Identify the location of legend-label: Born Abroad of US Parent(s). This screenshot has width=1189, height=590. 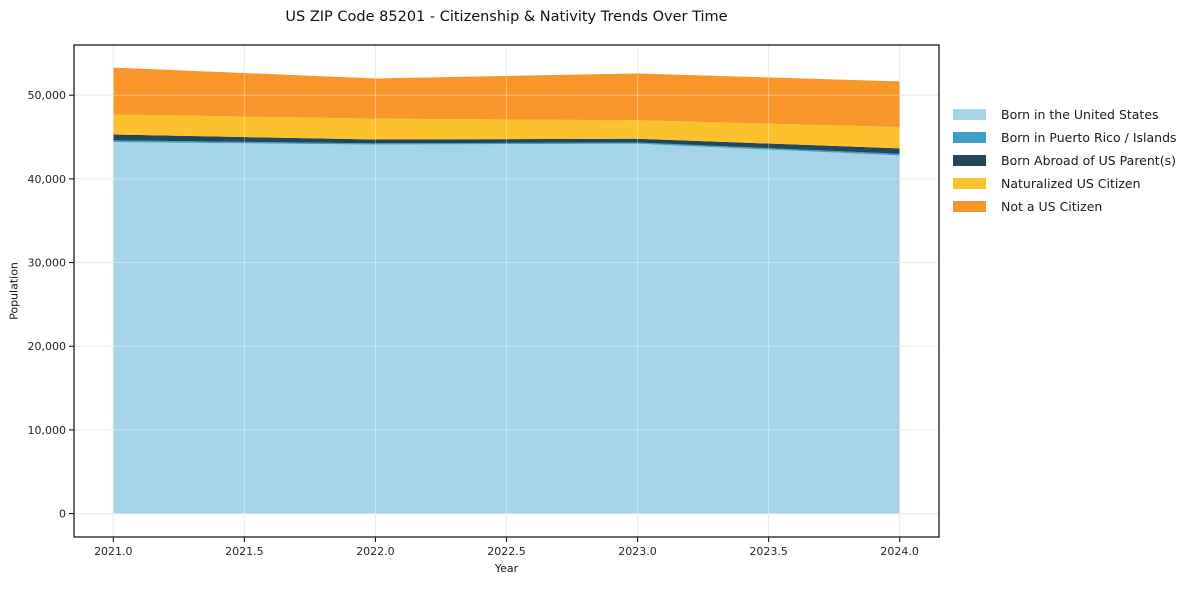
(1088, 160).